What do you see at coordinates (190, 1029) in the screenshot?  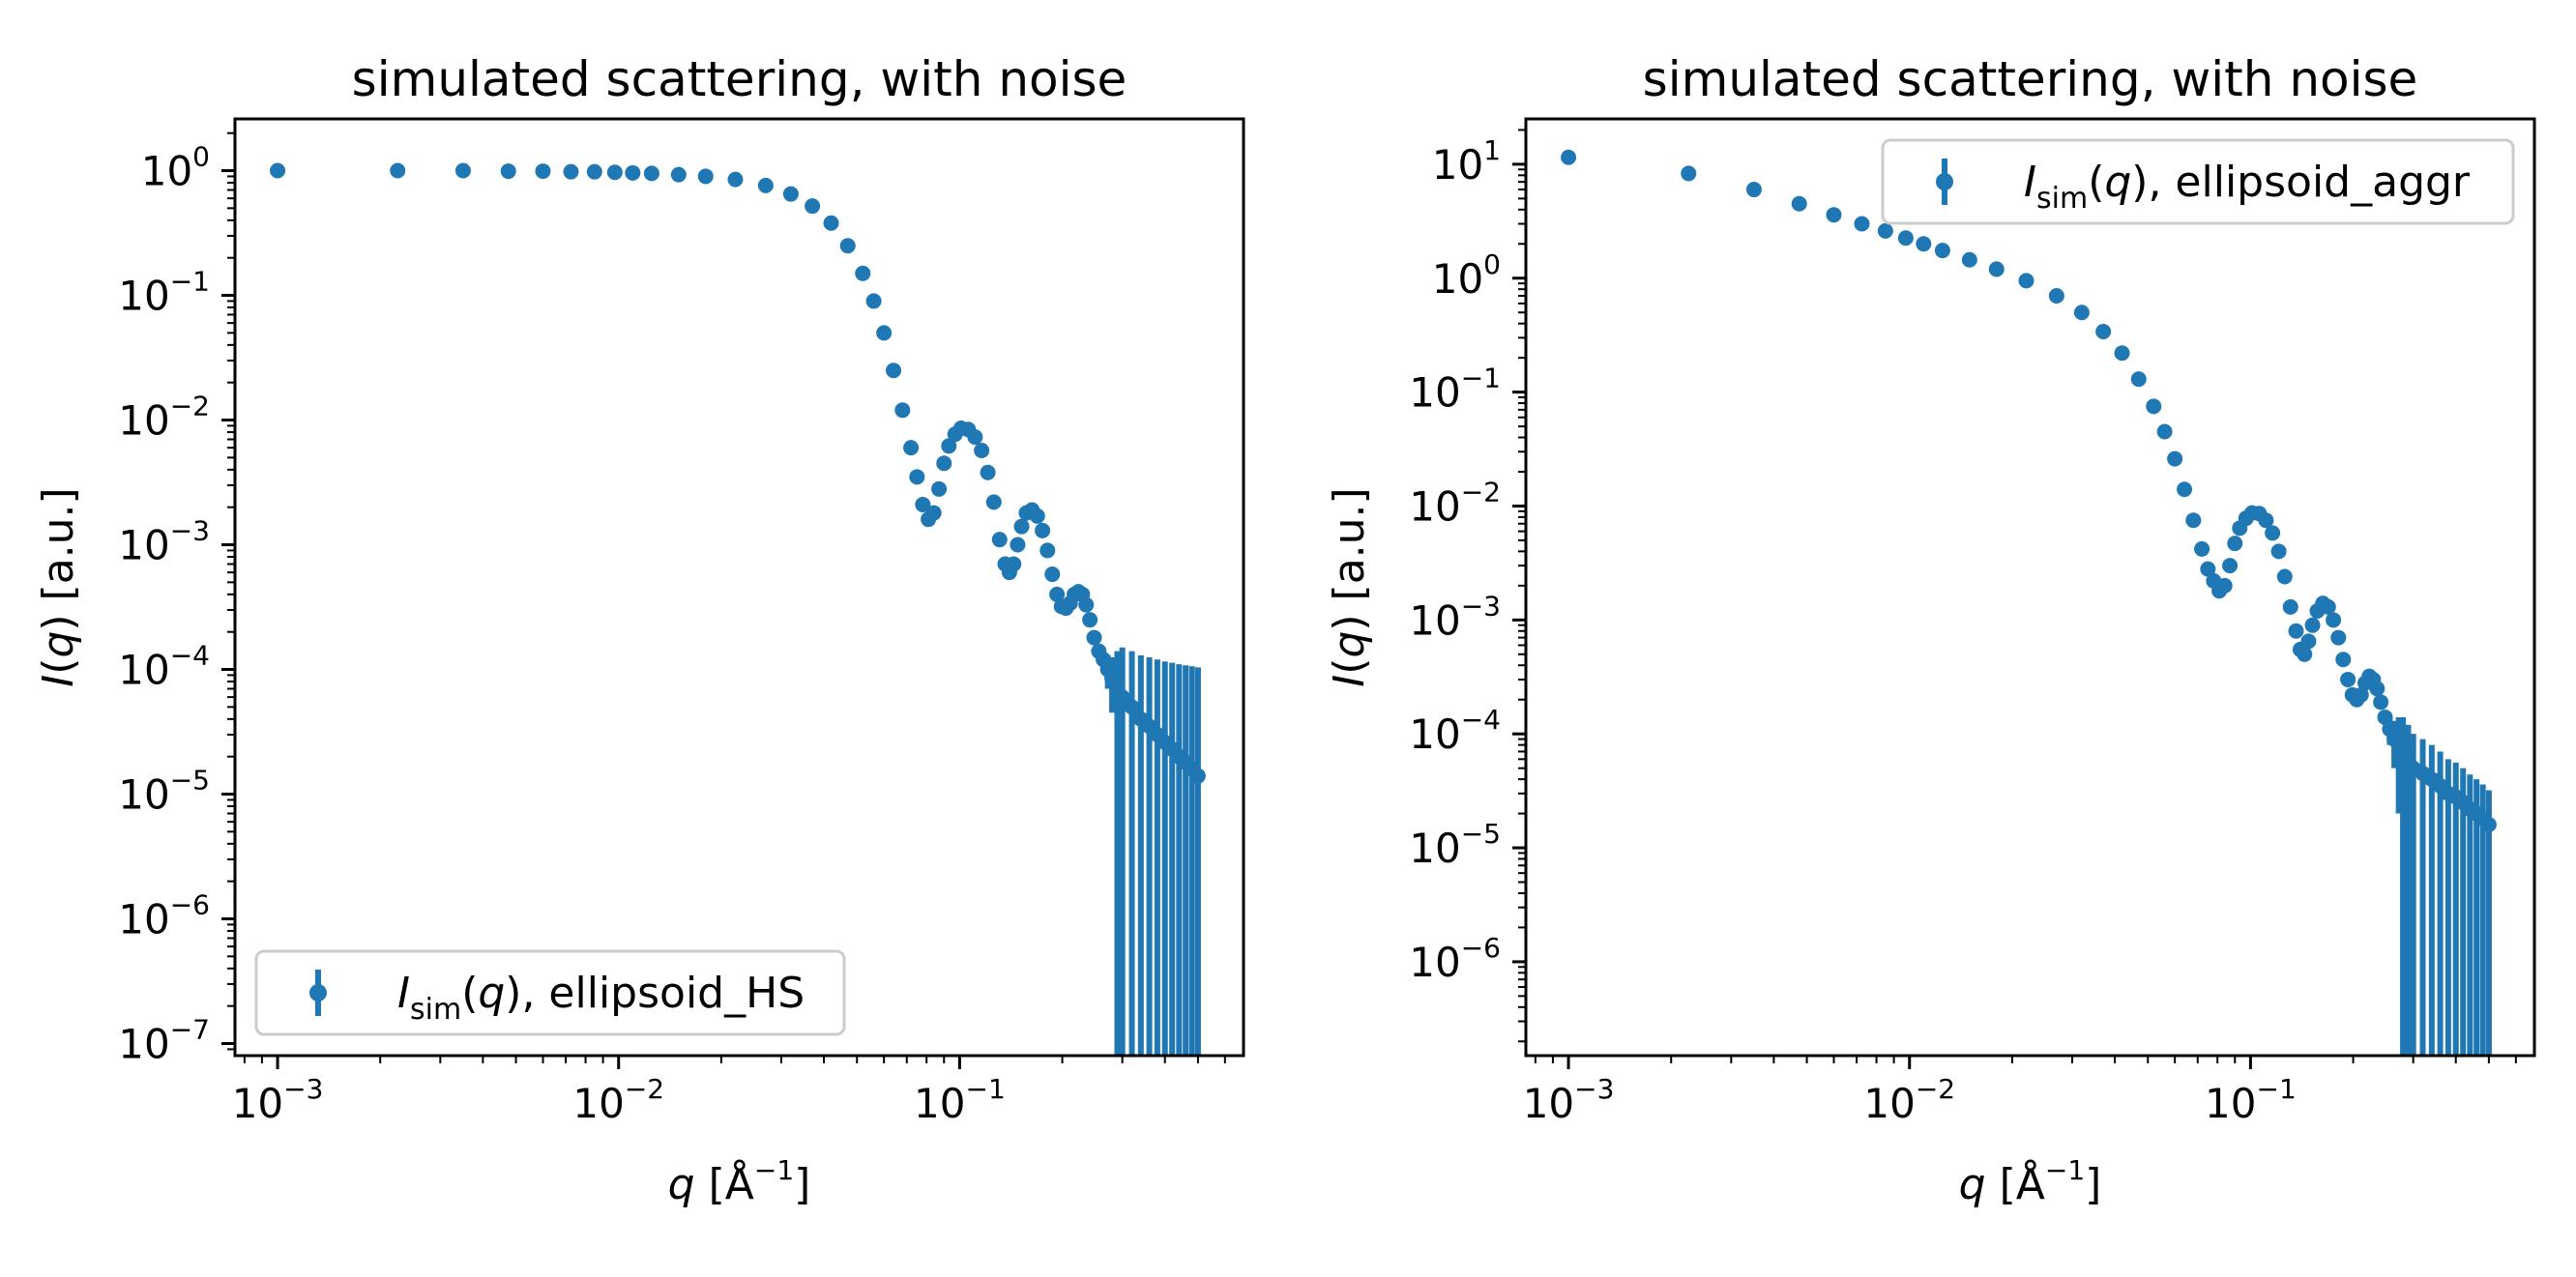 I see `tick-exponent: −7` at bounding box center [190, 1029].